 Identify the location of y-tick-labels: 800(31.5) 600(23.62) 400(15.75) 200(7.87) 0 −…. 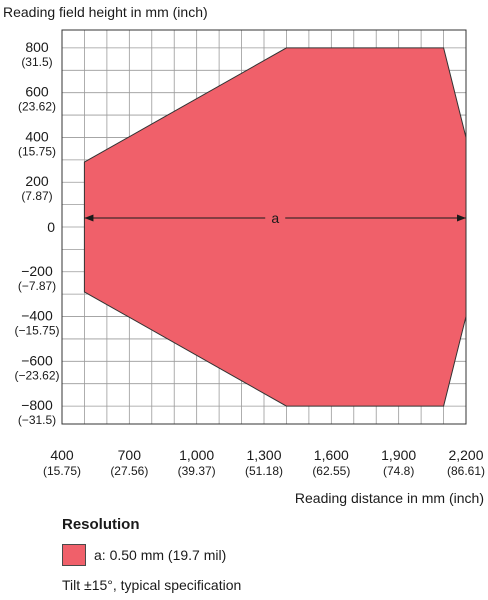
(36, 233).